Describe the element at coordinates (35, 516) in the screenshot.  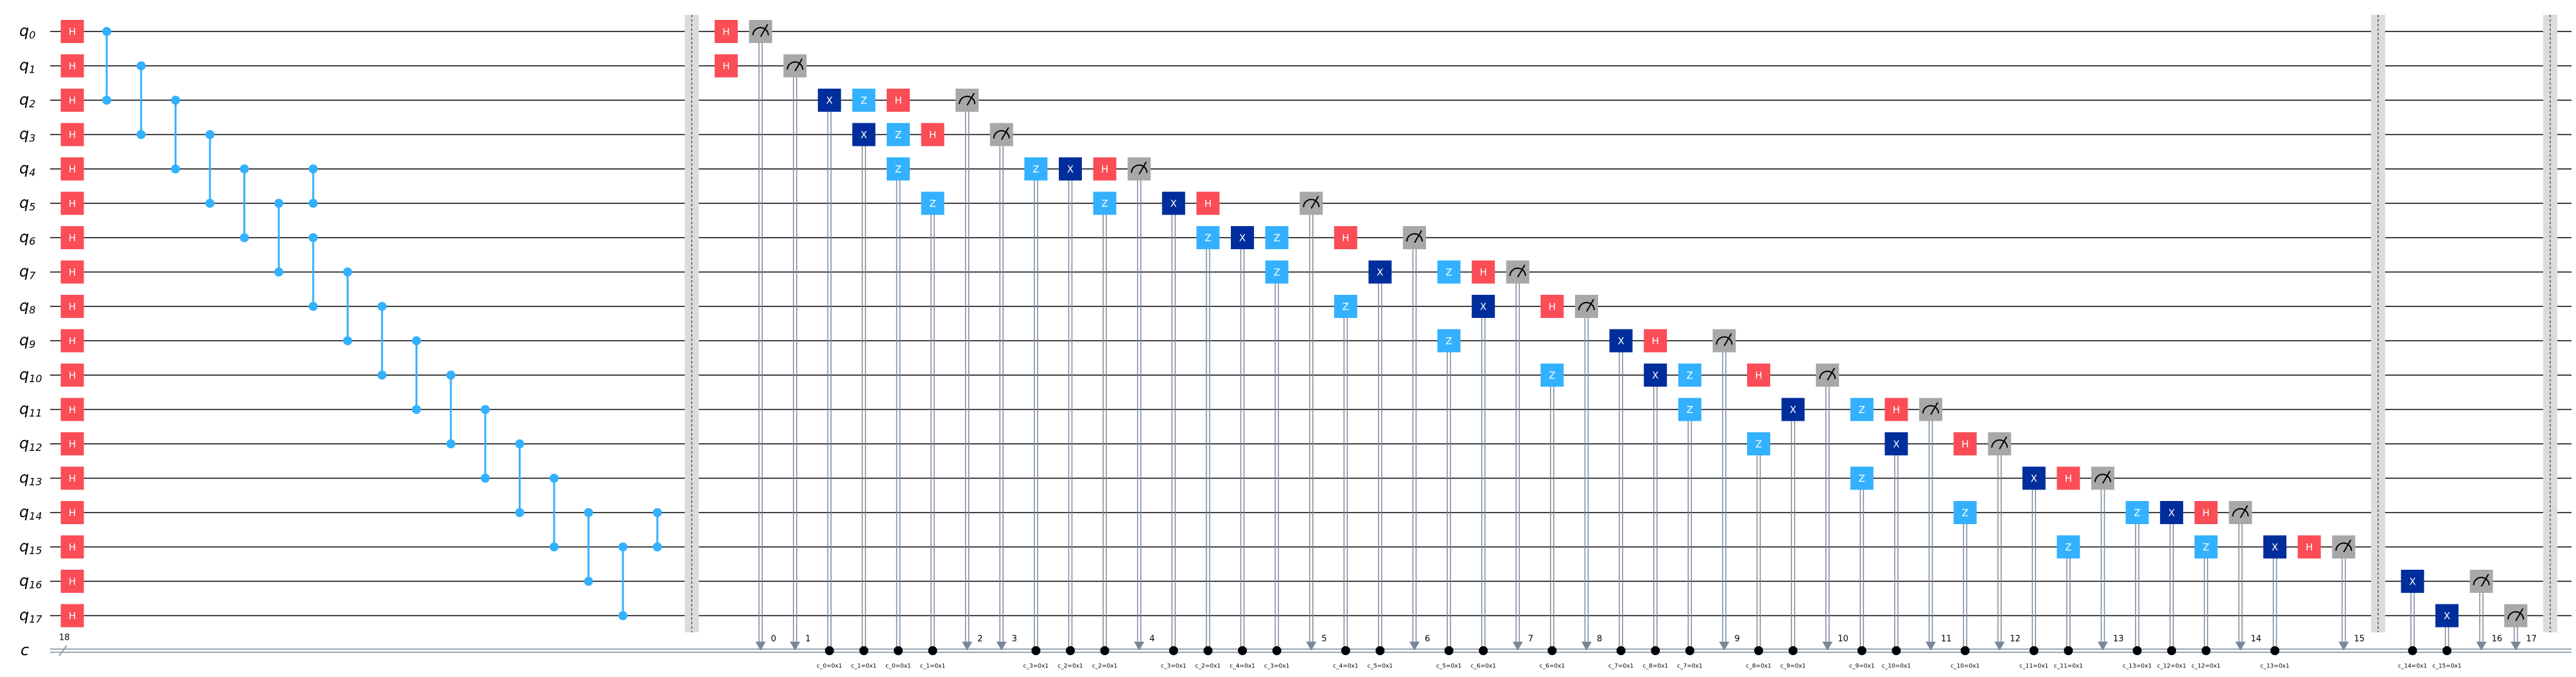
I see `qubit-index: 14` at that location.